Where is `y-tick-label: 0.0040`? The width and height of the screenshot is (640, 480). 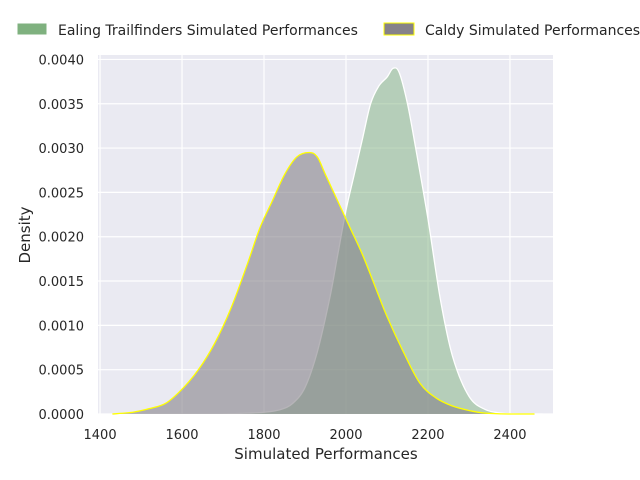 y-tick-label: 0.0040 is located at coordinates (62, 60).